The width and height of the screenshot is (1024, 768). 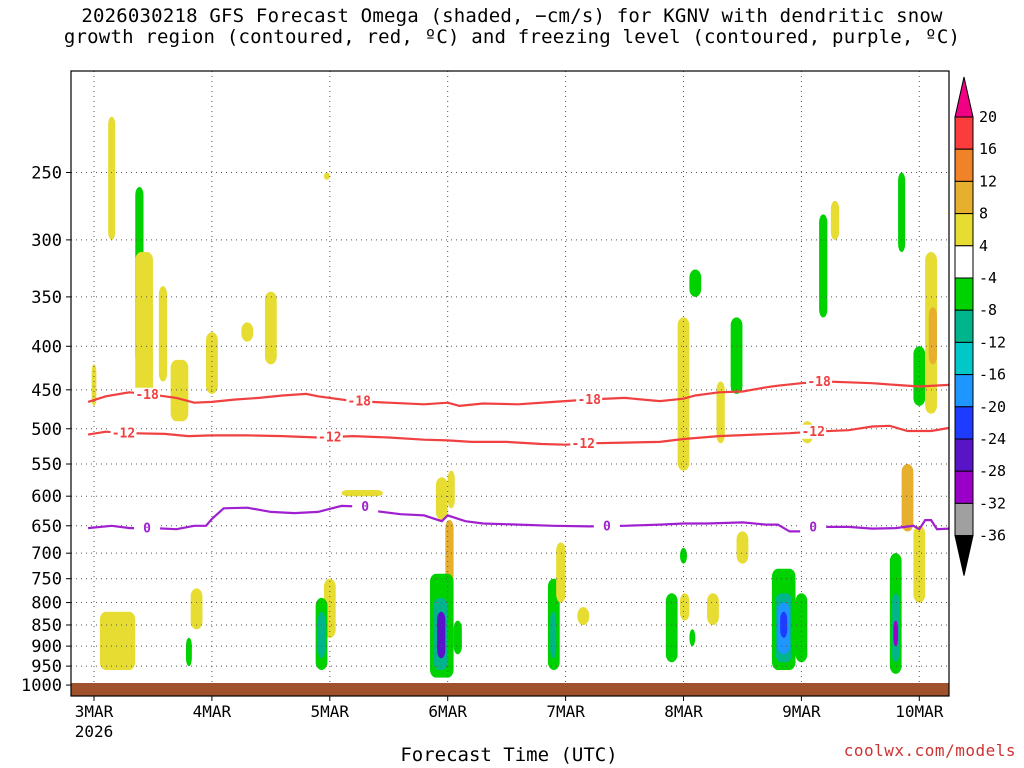 What do you see at coordinates (983, 214) in the screenshot?
I see `colorbar-level-label: 8` at bounding box center [983, 214].